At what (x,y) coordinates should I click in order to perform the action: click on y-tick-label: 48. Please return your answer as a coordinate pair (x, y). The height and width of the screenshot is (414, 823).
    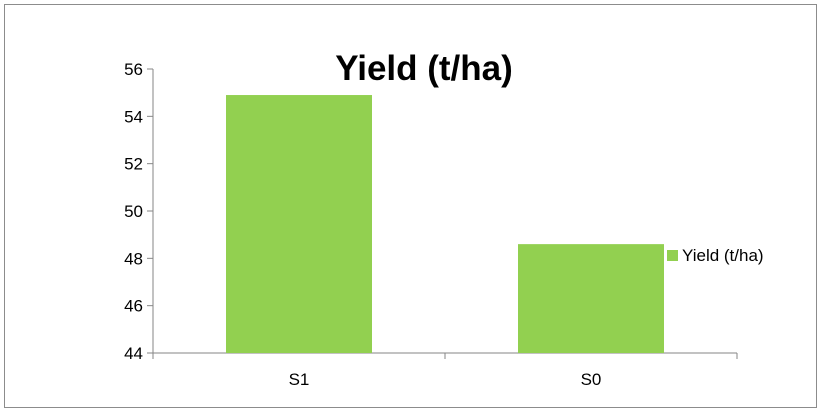
    Looking at the image, I should click on (133, 258).